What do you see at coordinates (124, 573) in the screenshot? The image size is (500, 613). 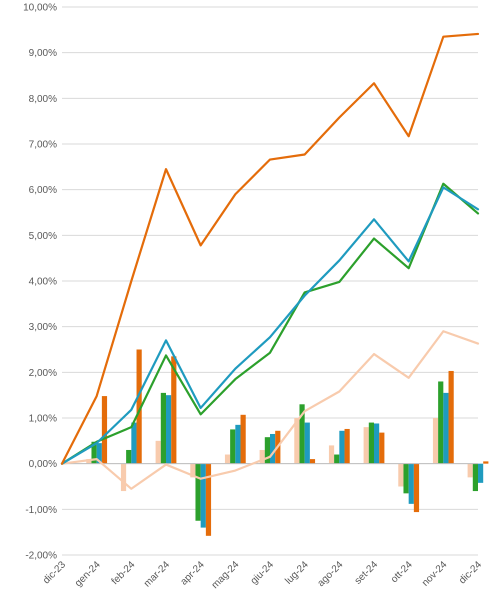 I see `x-tick-label-feb-24: feb-24` at bounding box center [124, 573].